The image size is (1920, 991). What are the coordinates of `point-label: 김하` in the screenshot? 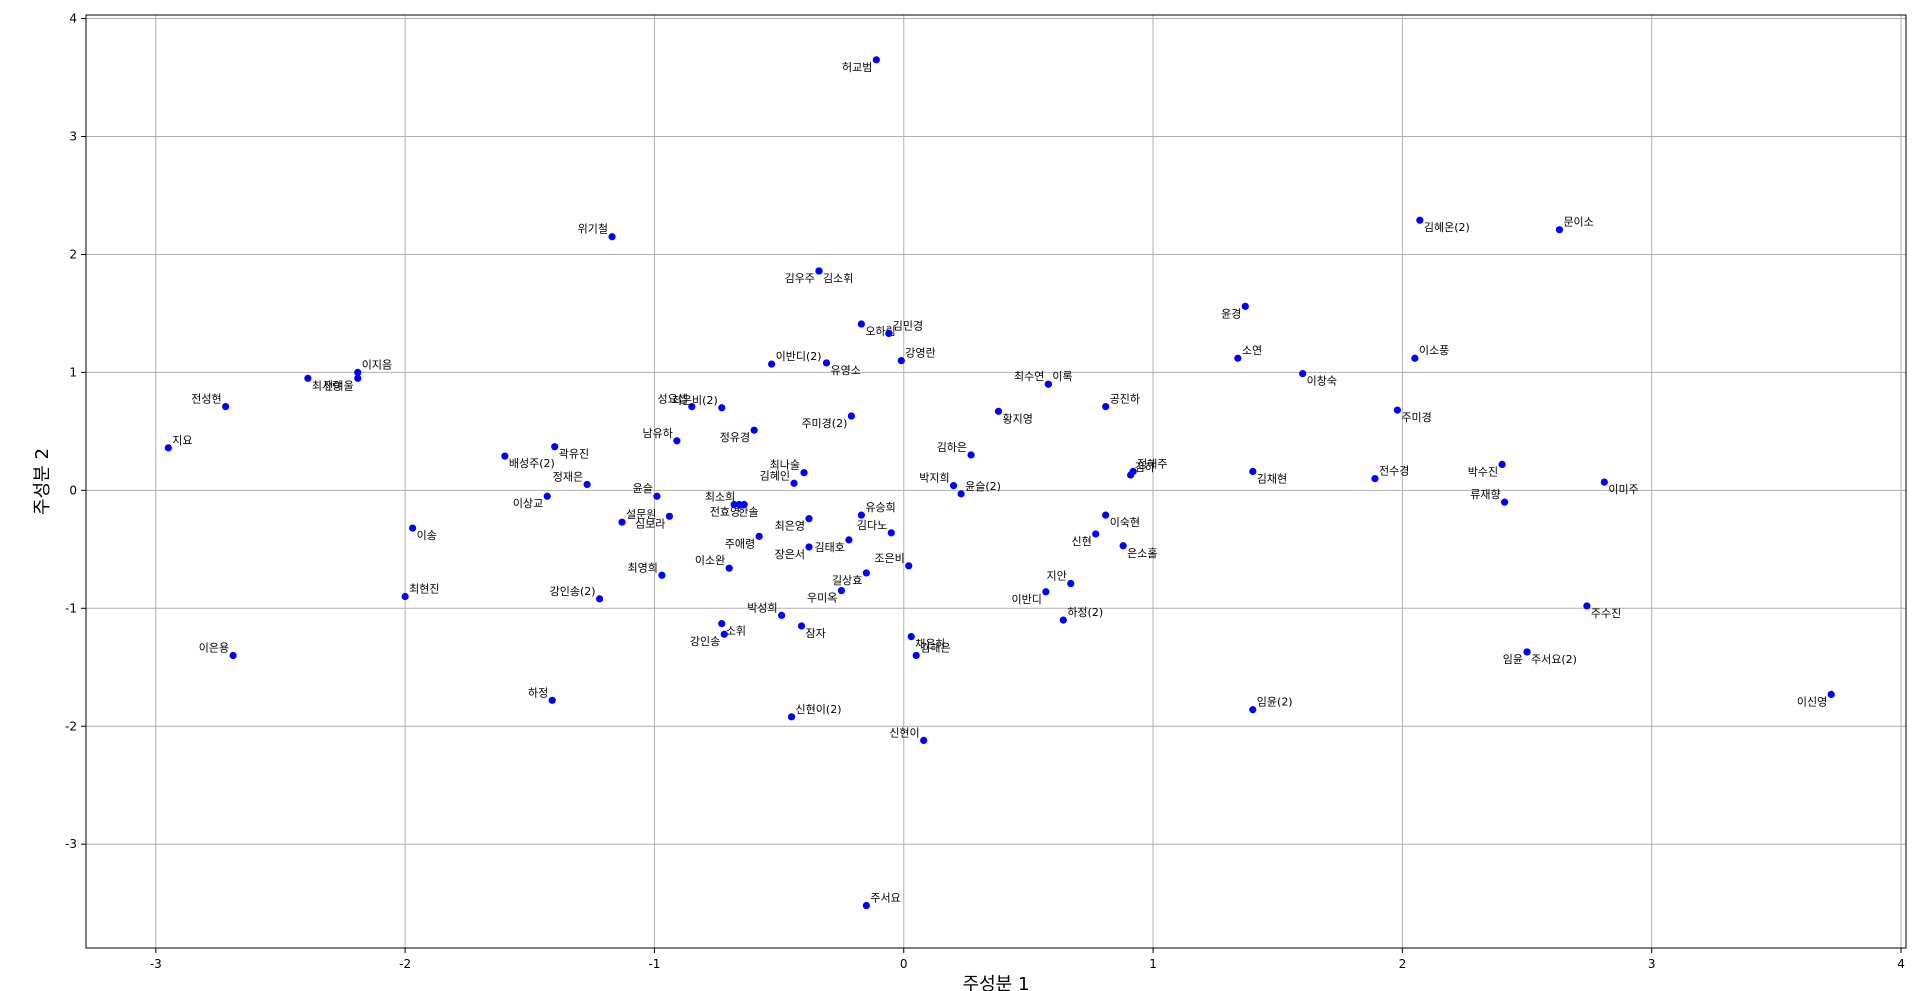 It's located at (1145, 467).